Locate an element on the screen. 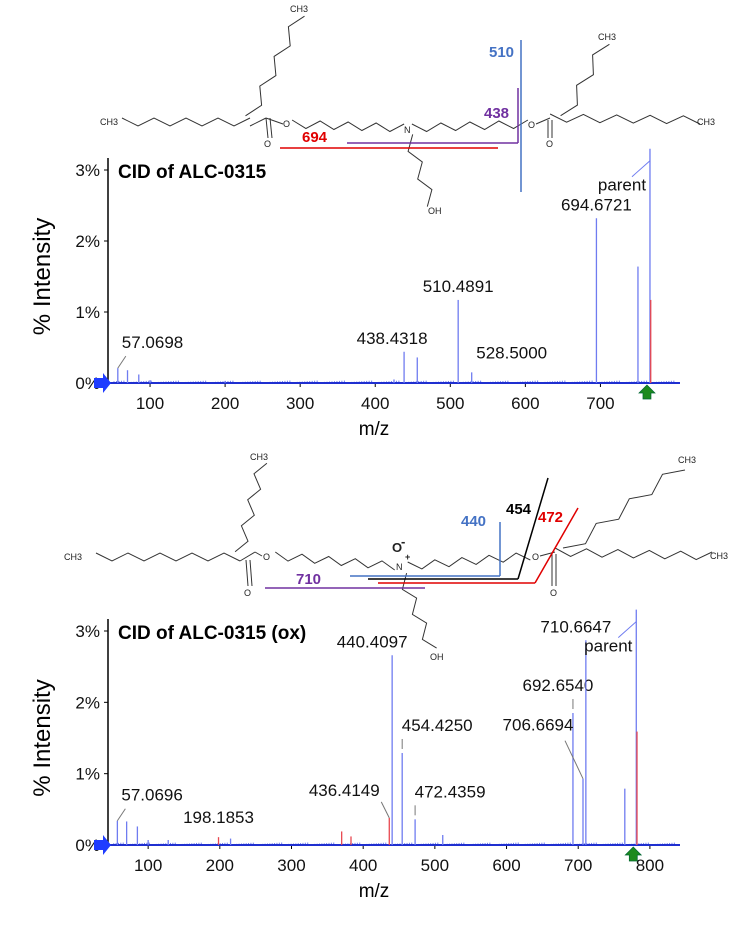 This screenshot has height=925, width=750. fragment-label: 438 is located at coordinates (496, 113).